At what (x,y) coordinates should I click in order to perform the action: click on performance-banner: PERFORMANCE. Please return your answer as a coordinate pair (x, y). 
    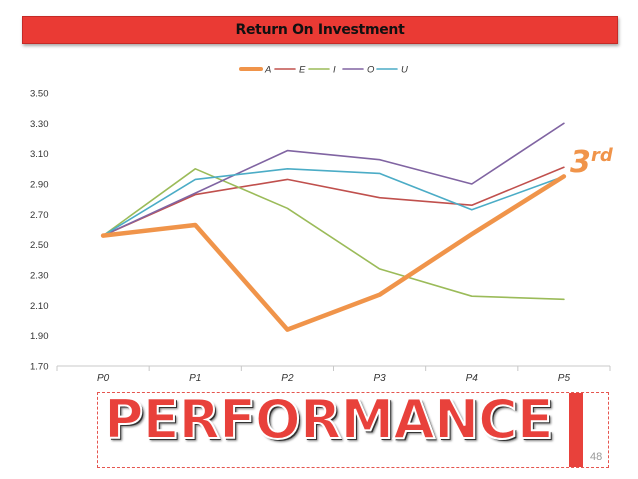
    Looking at the image, I should click on (329, 419).